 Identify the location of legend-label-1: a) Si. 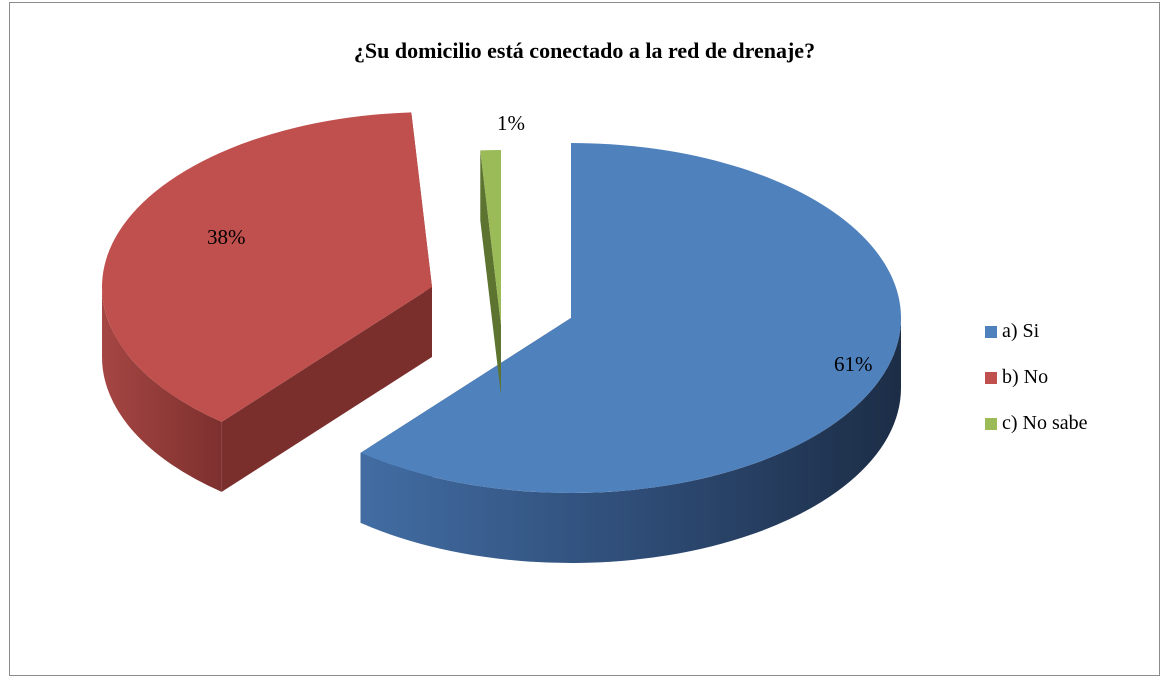
(1021, 331).